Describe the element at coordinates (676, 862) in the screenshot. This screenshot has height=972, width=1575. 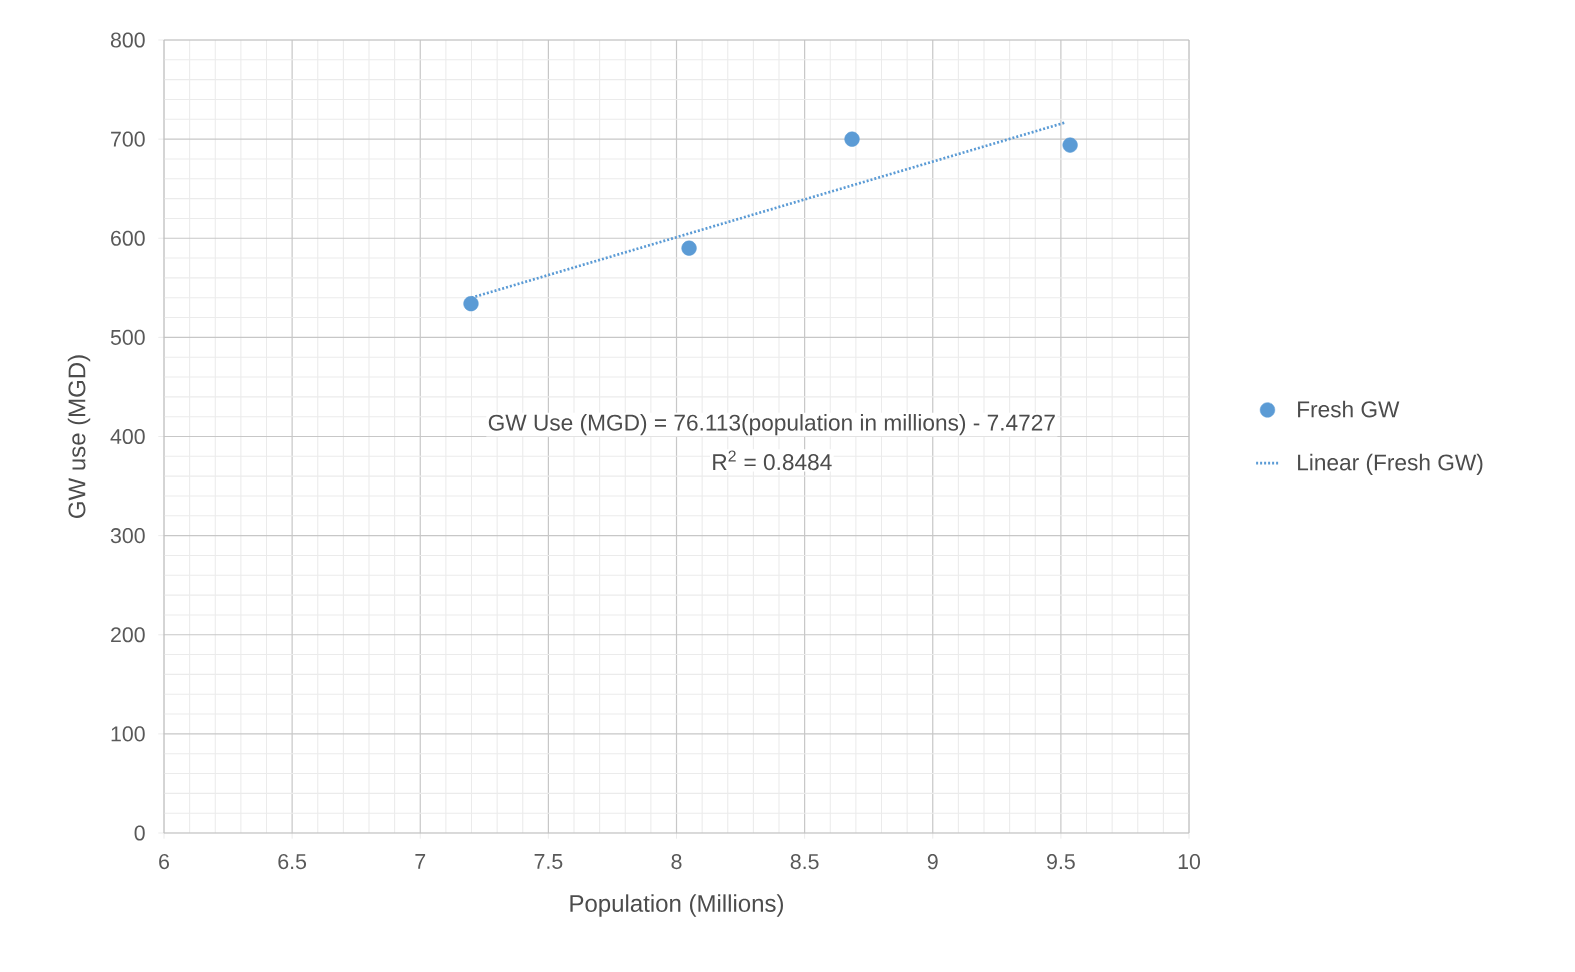
I see `x-tick-label: 8` at that location.